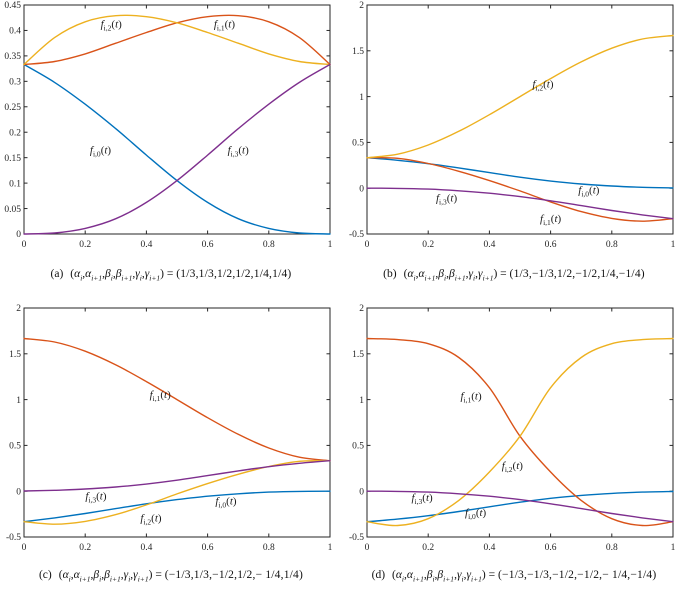 This screenshot has height=594, width=685. Describe the element at coordinates (15, 83) in the screenshot. I see `y-tick-label: 0.3` at that location.